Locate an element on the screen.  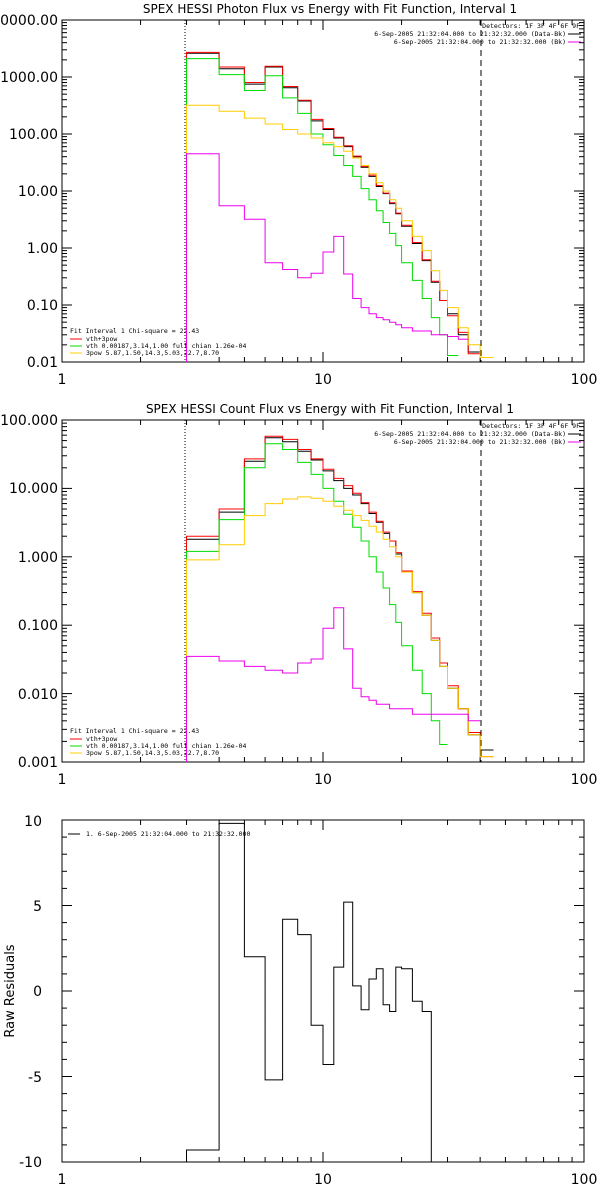
count-legend-fit: Fit Interval 1 Chi-square = 22.43 is located at coordinates (134, 731).